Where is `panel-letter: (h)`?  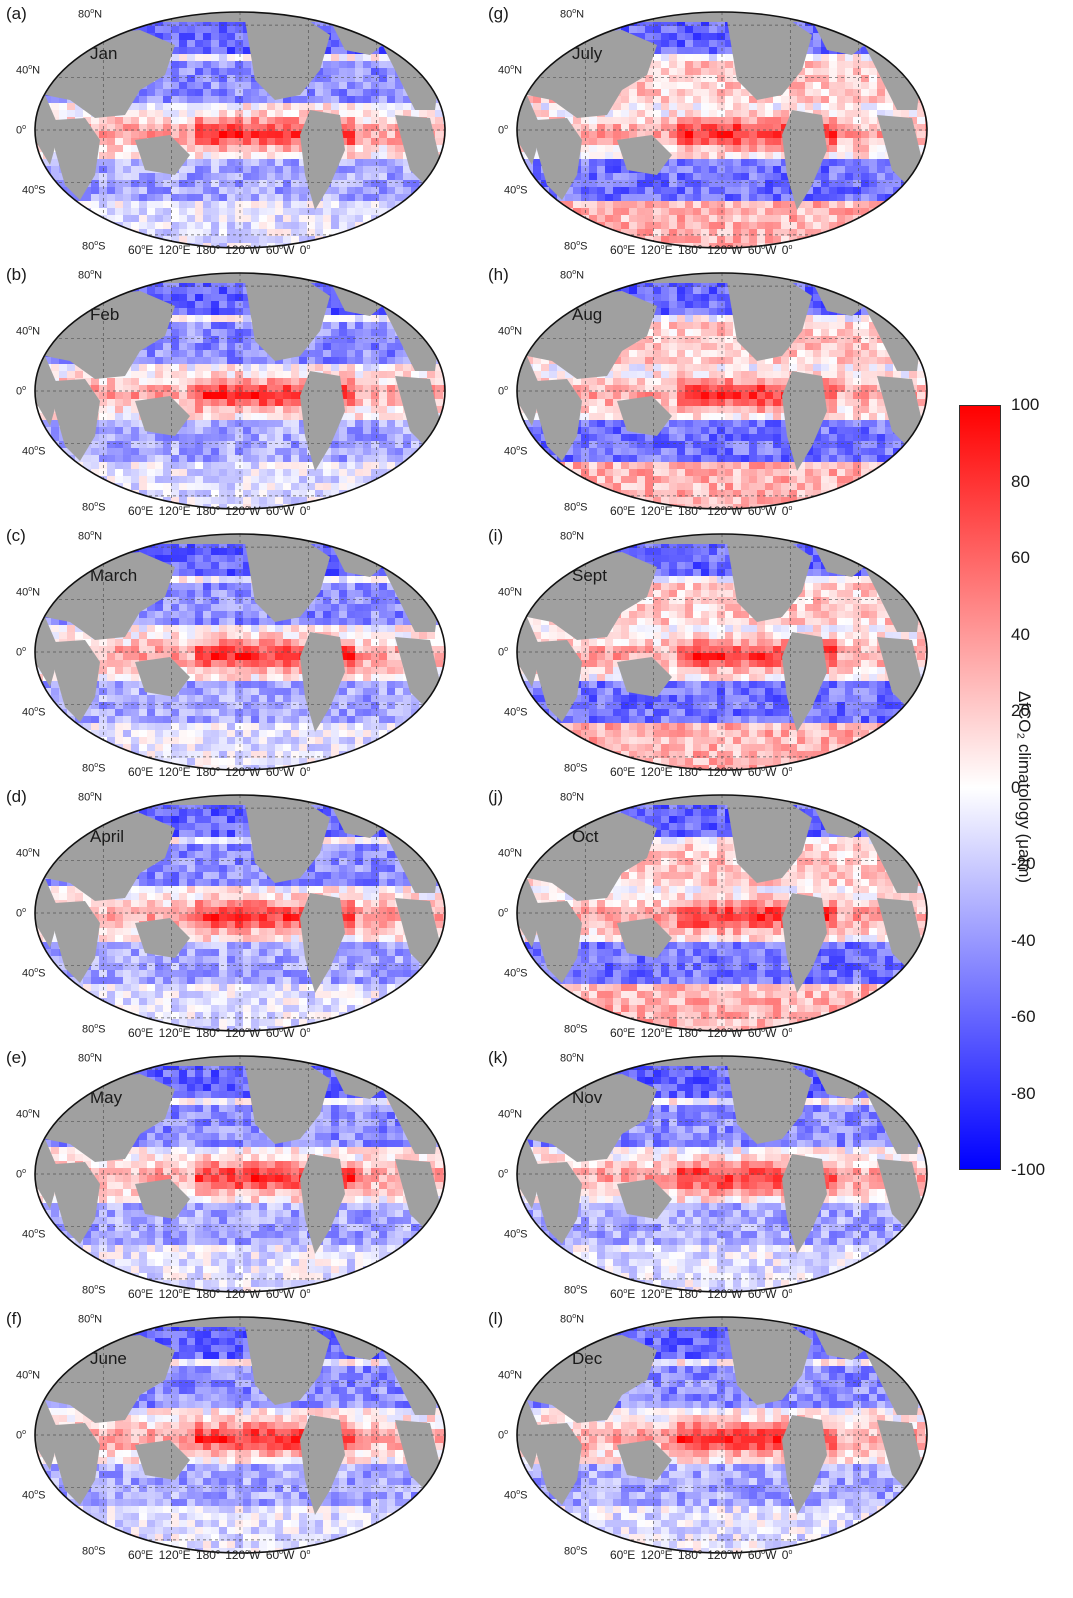
panel-letter: (h) is located at coordinates (498, 275).